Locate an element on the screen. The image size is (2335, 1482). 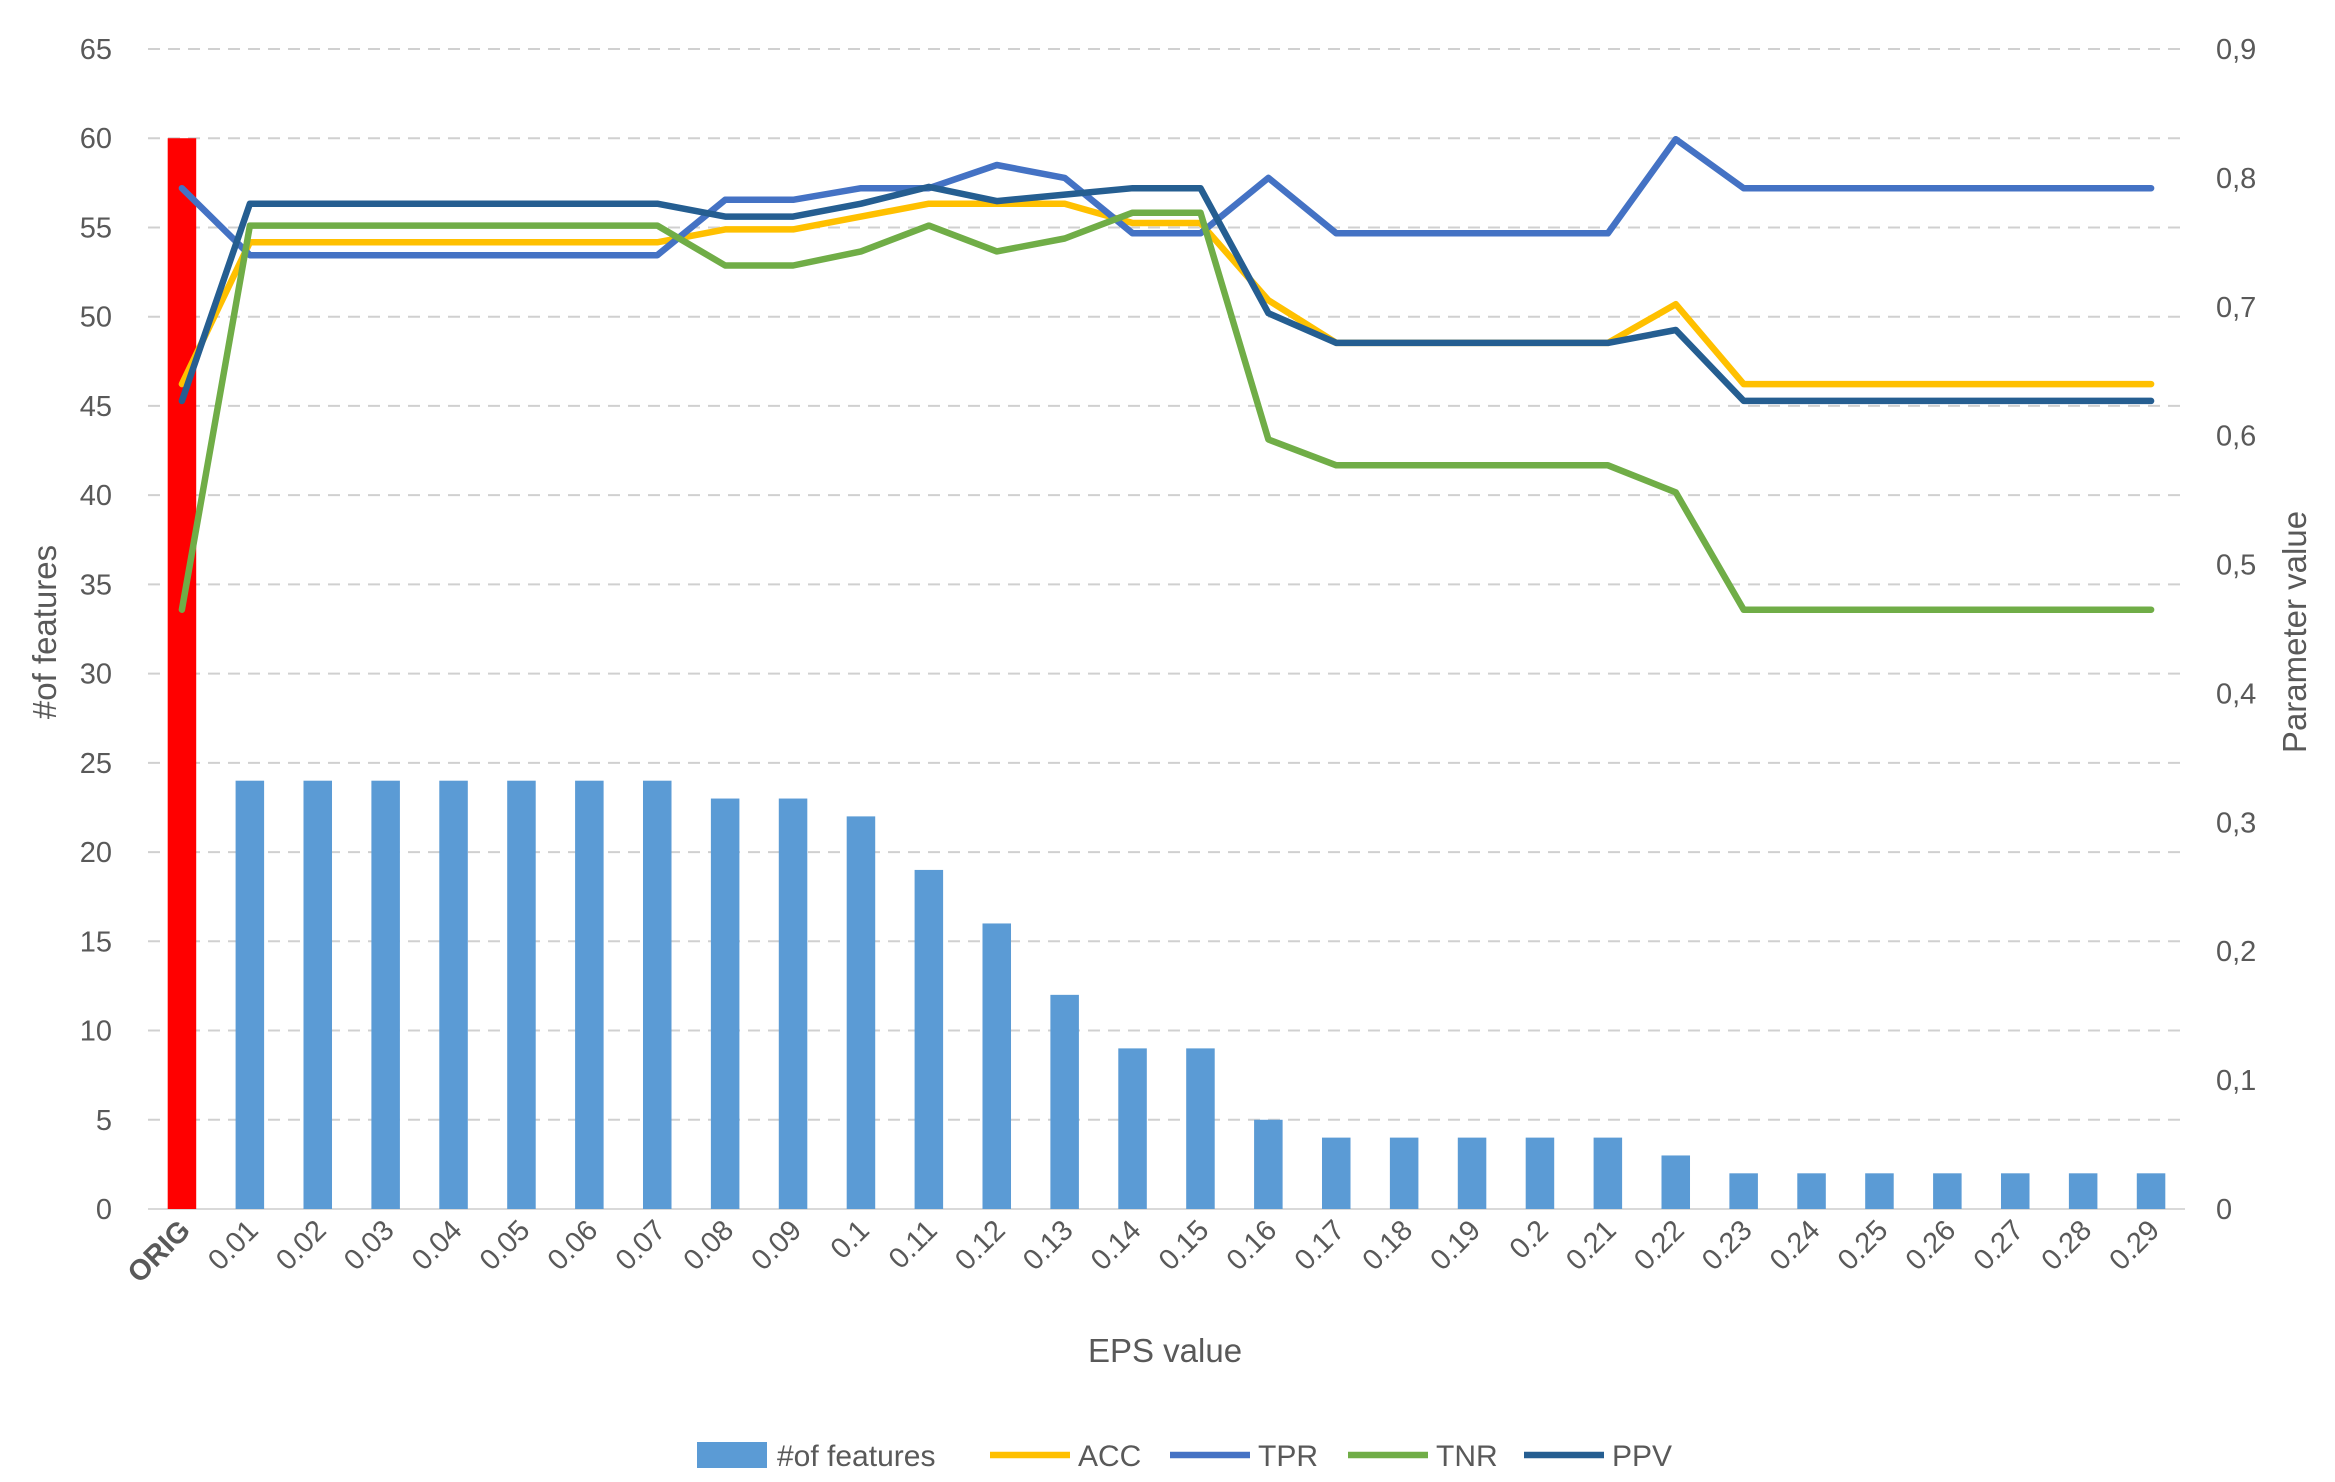
y-left-tick-label: 0 is located at coordinates (104, 1210).